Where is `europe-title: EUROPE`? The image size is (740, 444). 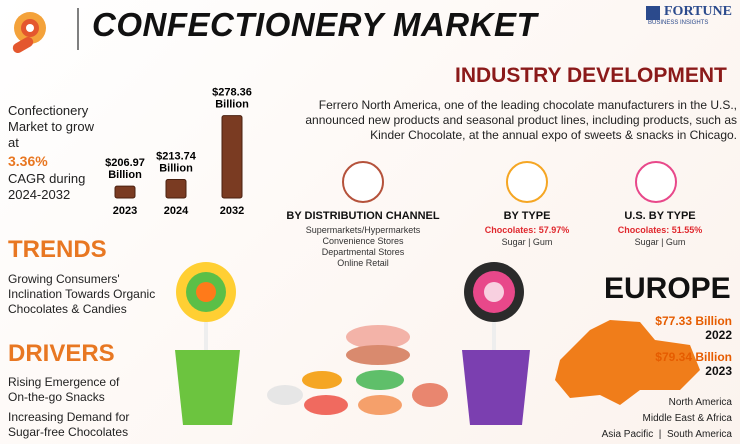 europe-title: EUROPE is located at coordinates (667, 288).